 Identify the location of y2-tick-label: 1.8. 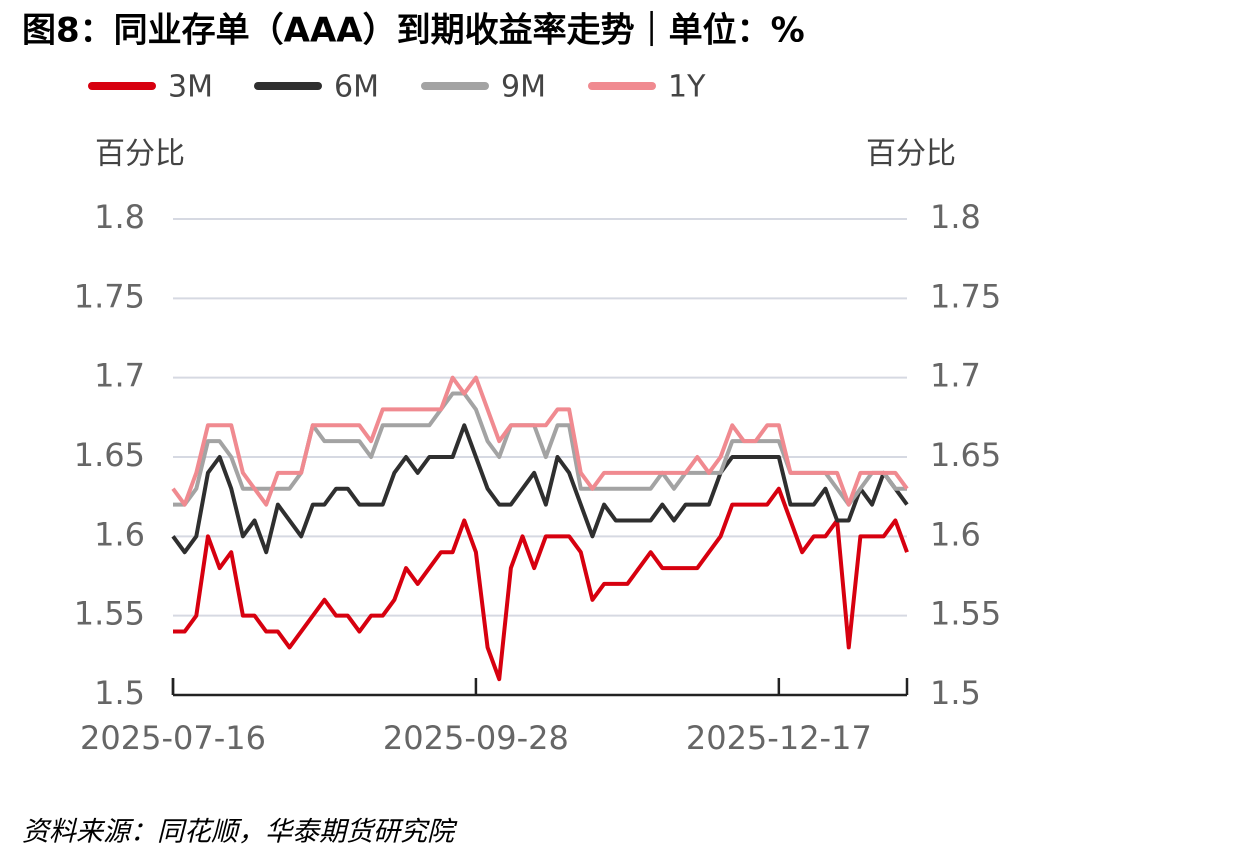
(955, 217).